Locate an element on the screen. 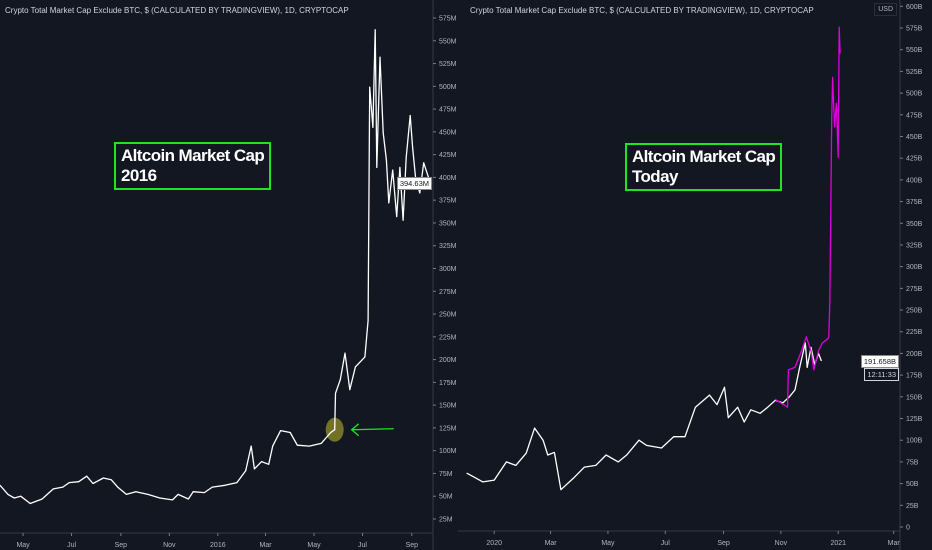 The width and height of the screenshot is (932, 550). left-y-tick-label: 300M is located at coordinates (448, 269).